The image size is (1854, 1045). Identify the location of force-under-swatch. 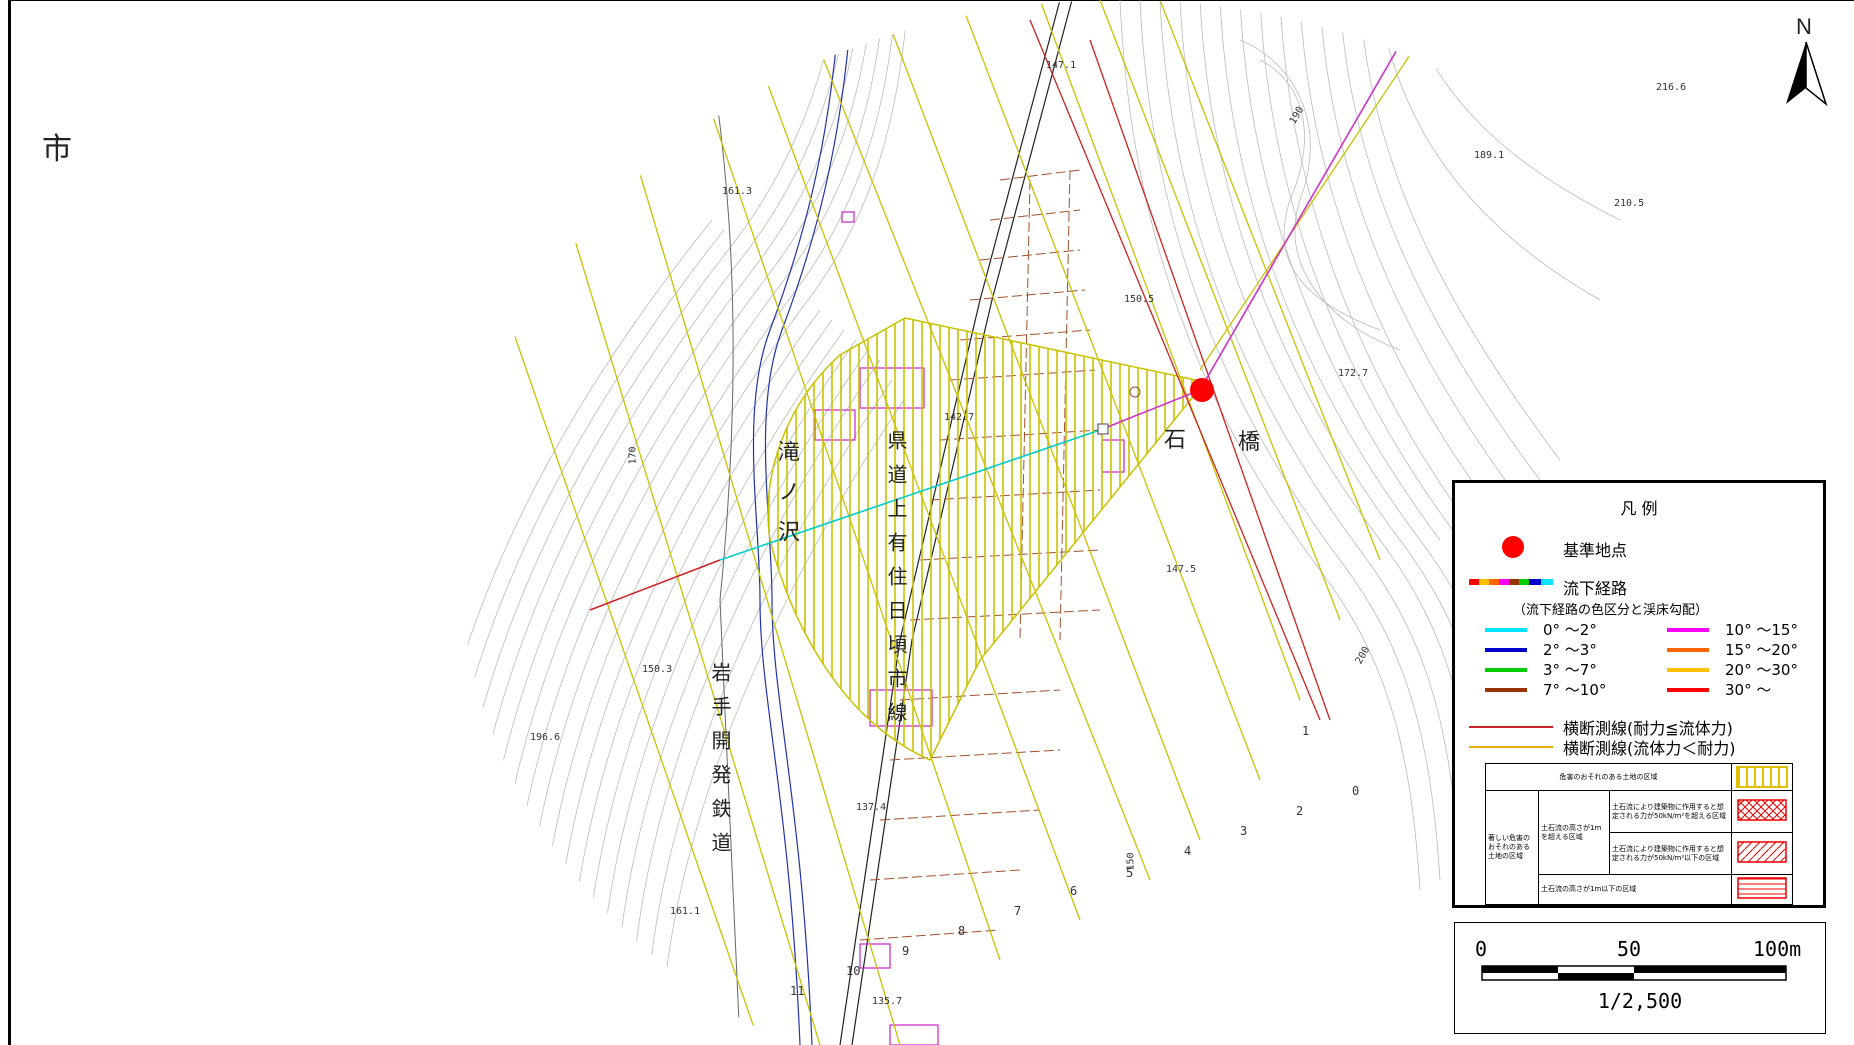
(1762, 853).